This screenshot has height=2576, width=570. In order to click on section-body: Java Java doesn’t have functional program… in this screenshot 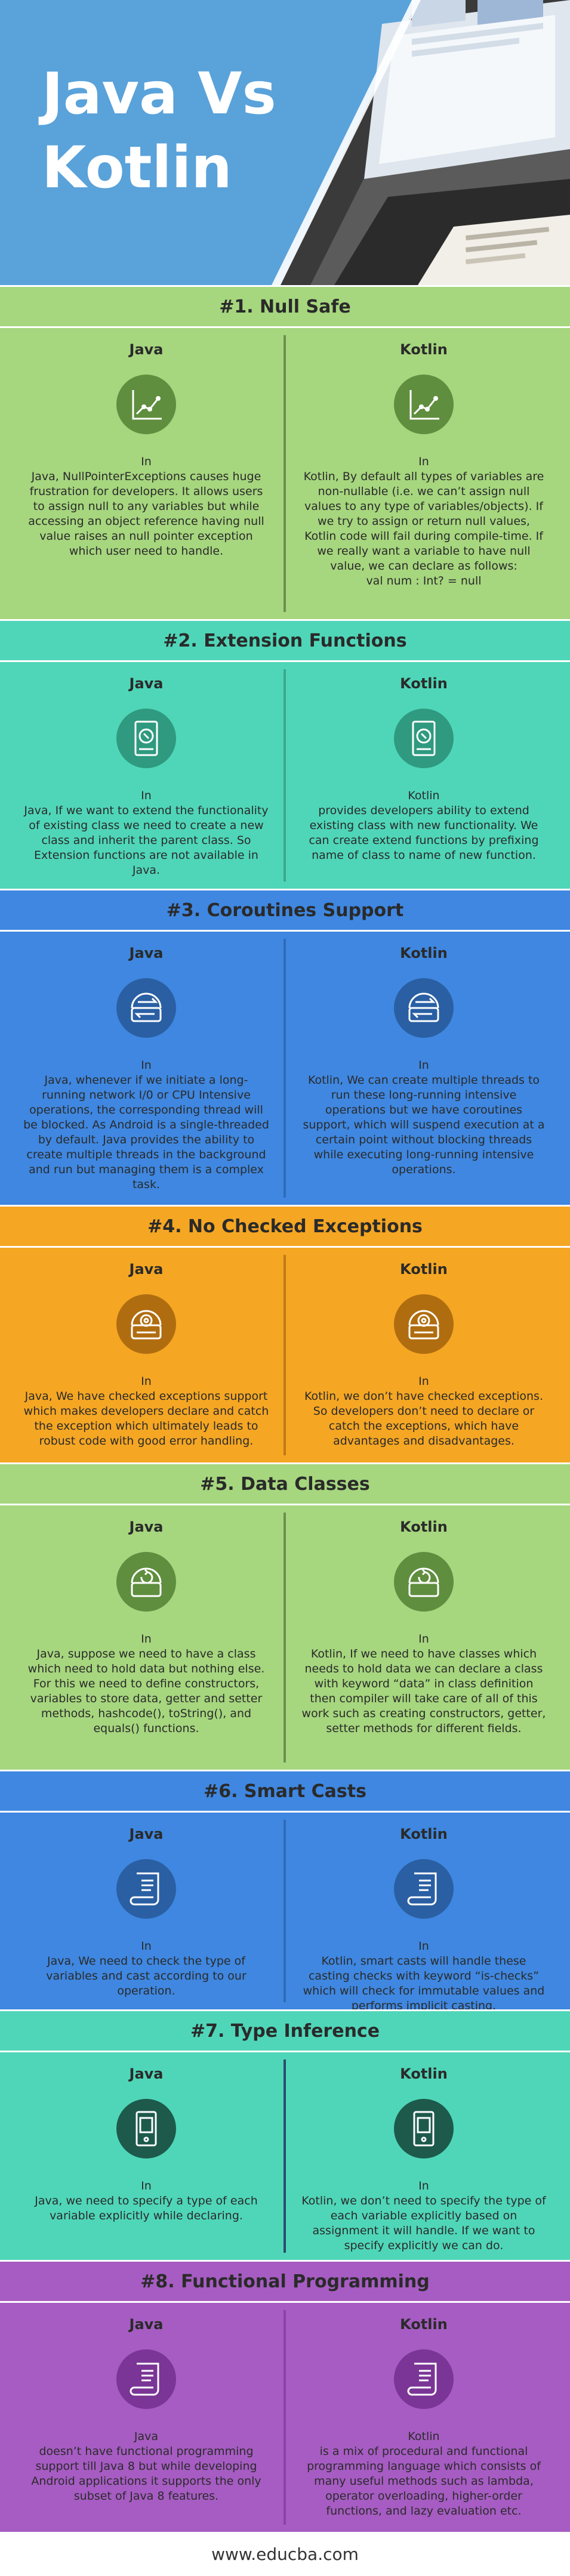, I will do `click(285, 2417)`.